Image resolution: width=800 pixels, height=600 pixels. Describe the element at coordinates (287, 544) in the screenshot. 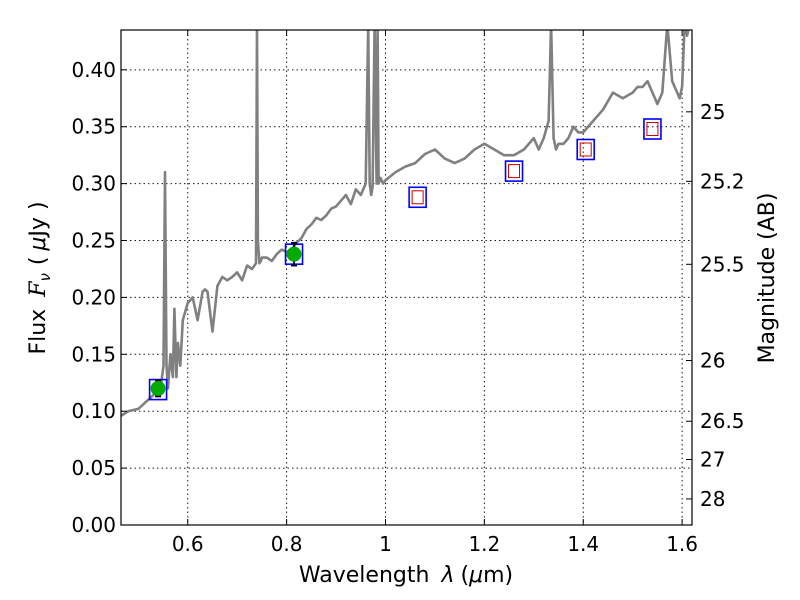

I see `x-tick-label: 0.8` at that location.